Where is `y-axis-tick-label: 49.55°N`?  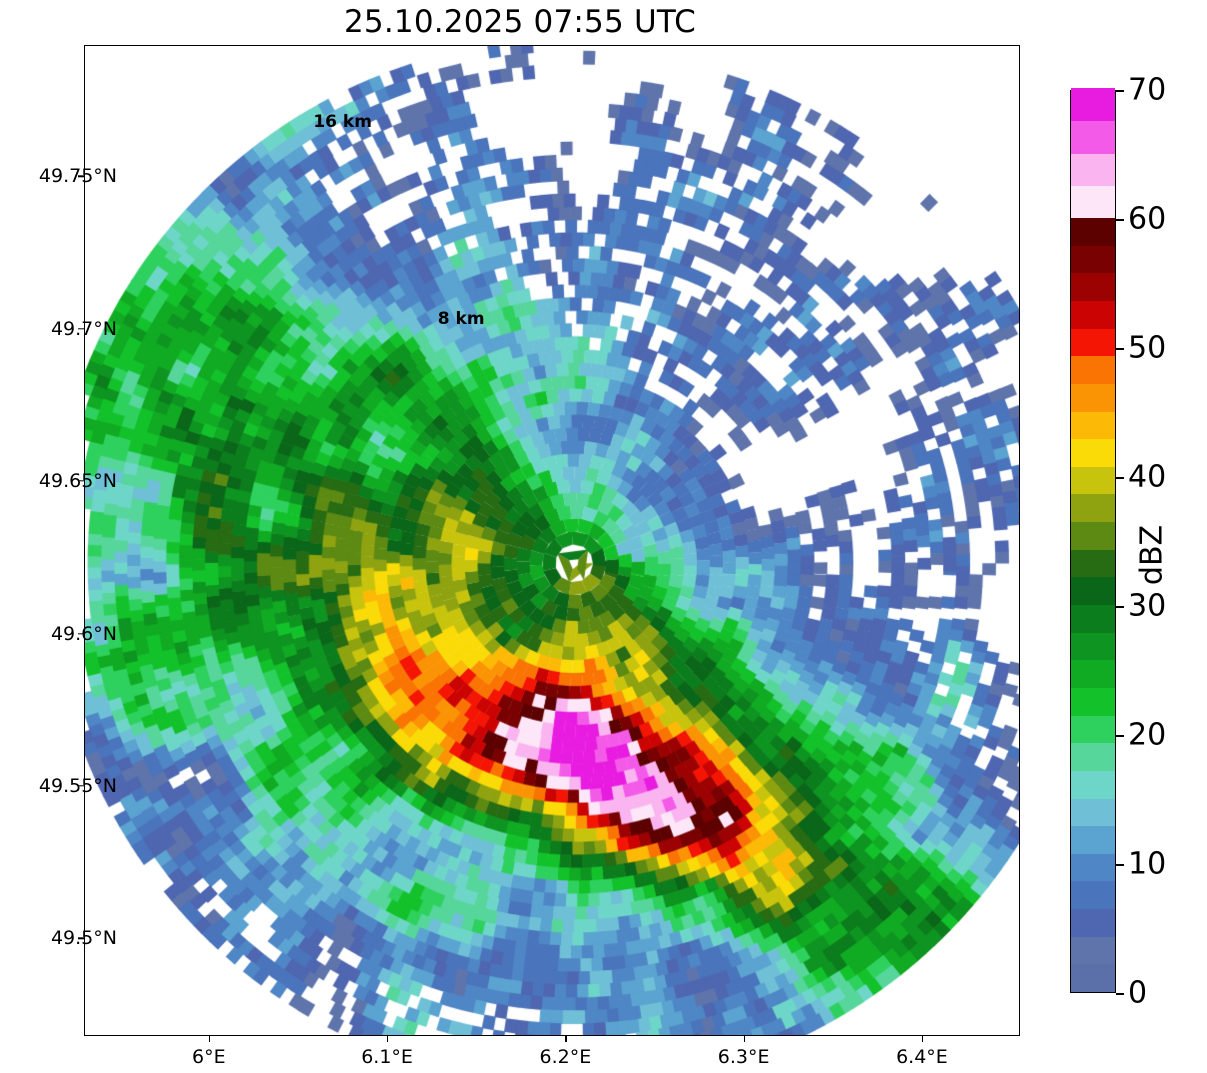 y-axis-tick-label: 49.55°N is located at coordinates (77, 785).